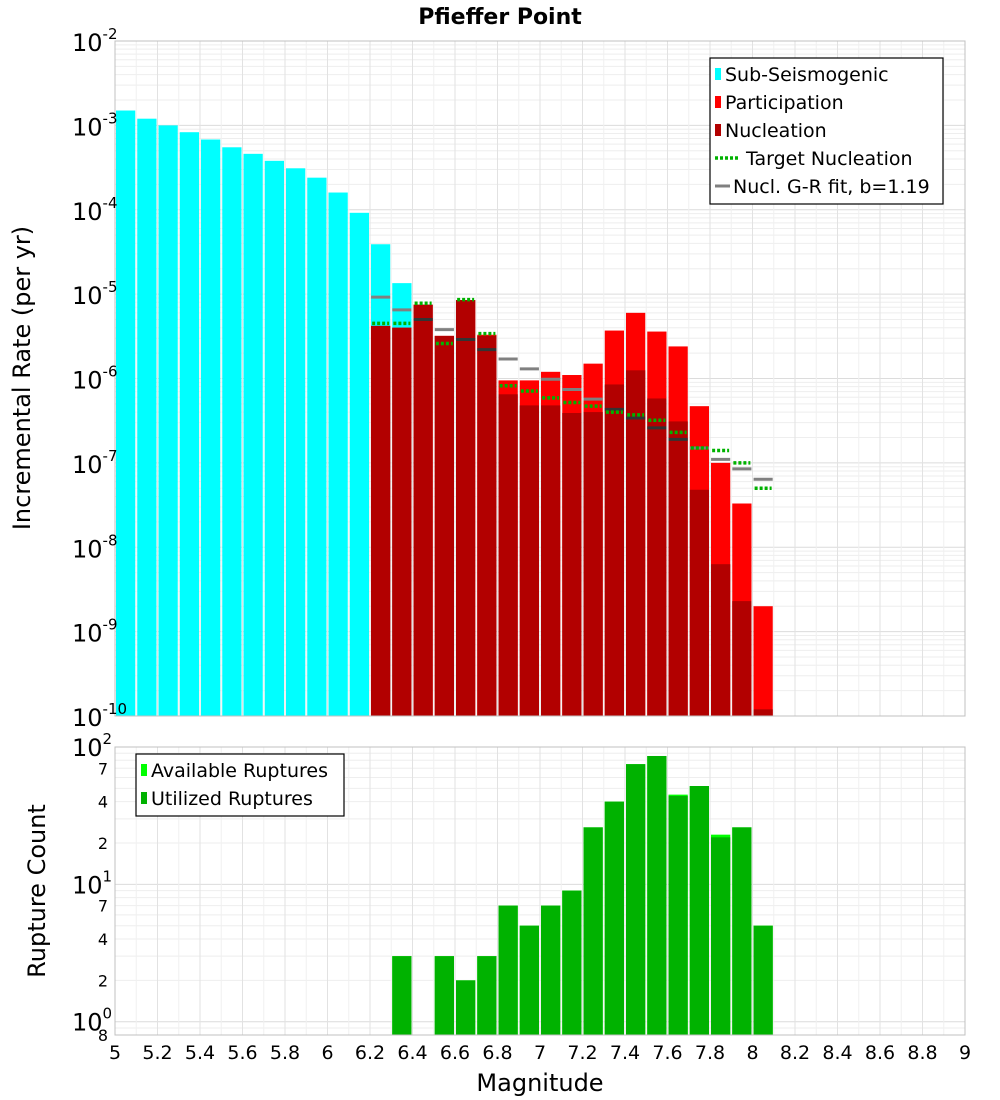 This screenshot has height=1100, width=1000. I want to click on rate-y-tick-labels: 10⁻² 10⁻³ 10⁻⁴ 10⁻⁵ 10⁻⁶ 10⁻⁷ 10⁻⁸ 10⁻⁹ 10⁻¹⁰, so click(99, 378).